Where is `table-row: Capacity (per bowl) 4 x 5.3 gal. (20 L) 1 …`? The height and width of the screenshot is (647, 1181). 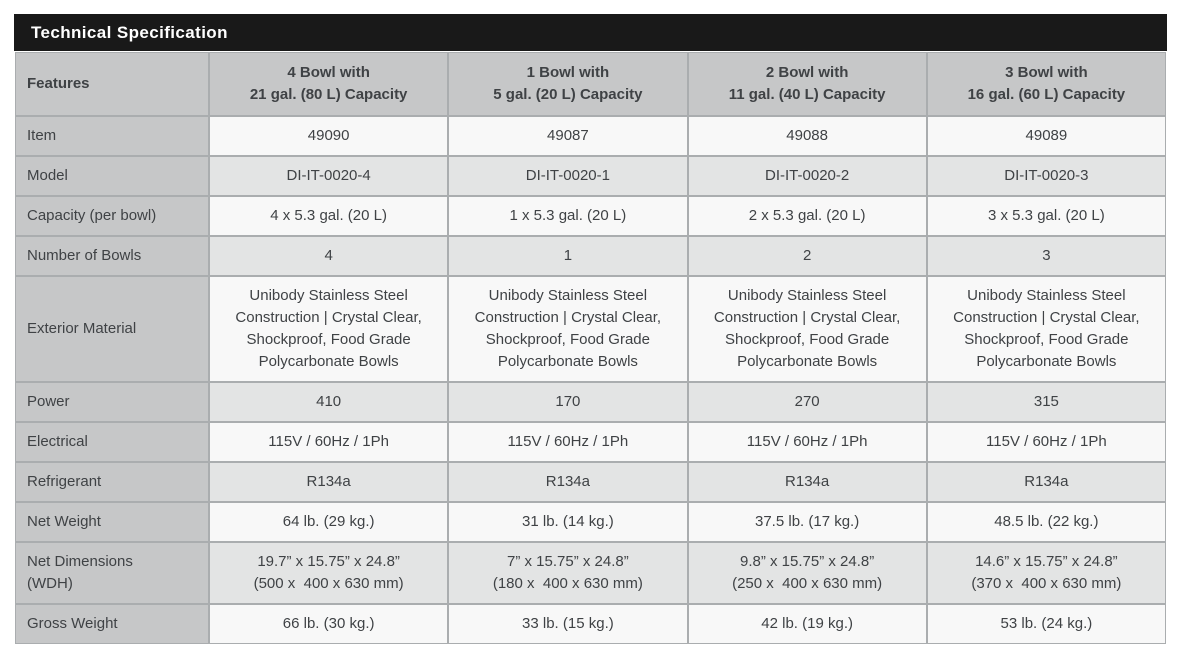 table-row: Capacity (per bowl) 4 x 5.3 gal. (20 L) 1 … is located at coordinates (590, 216).